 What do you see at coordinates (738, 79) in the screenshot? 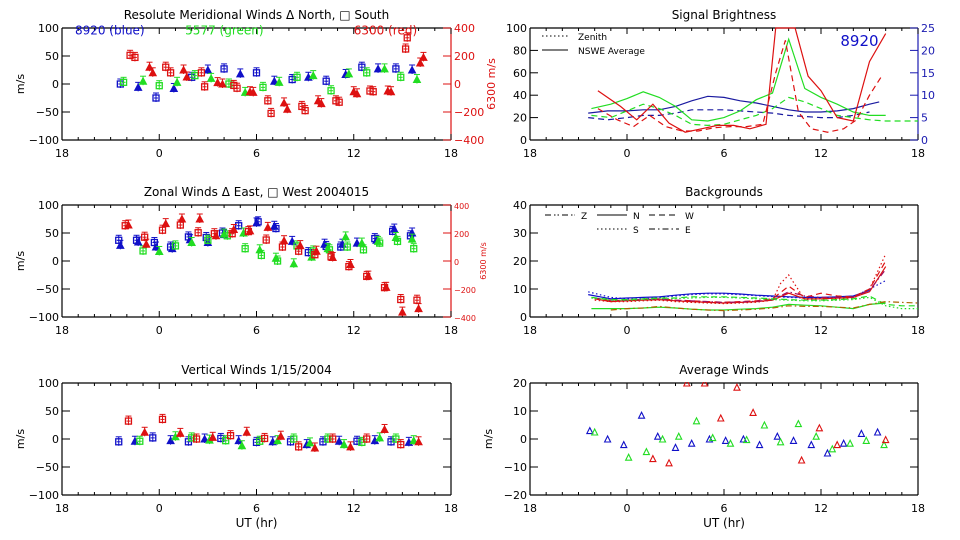
I see `series-line-5577-nswe-average` at bounding box center [738, 79].